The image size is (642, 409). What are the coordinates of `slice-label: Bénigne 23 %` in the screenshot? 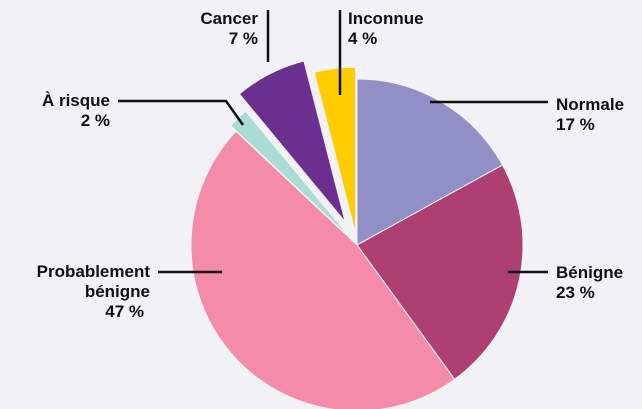 It's located at (599, 283).